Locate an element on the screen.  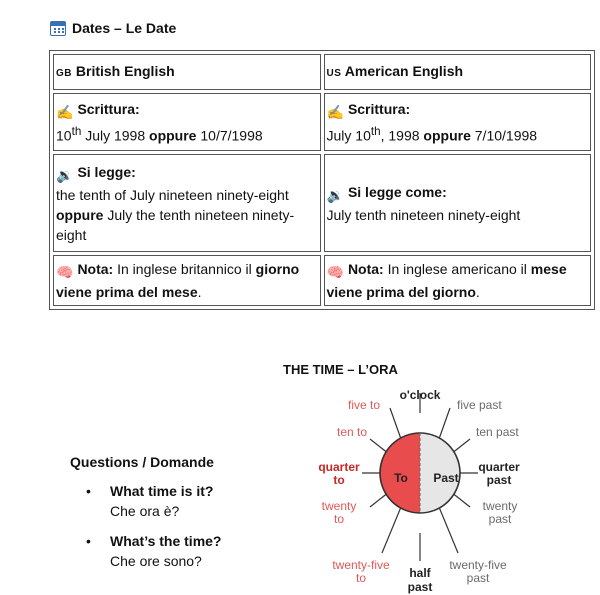
half-past-label: past is located at coordinates (420, 587).